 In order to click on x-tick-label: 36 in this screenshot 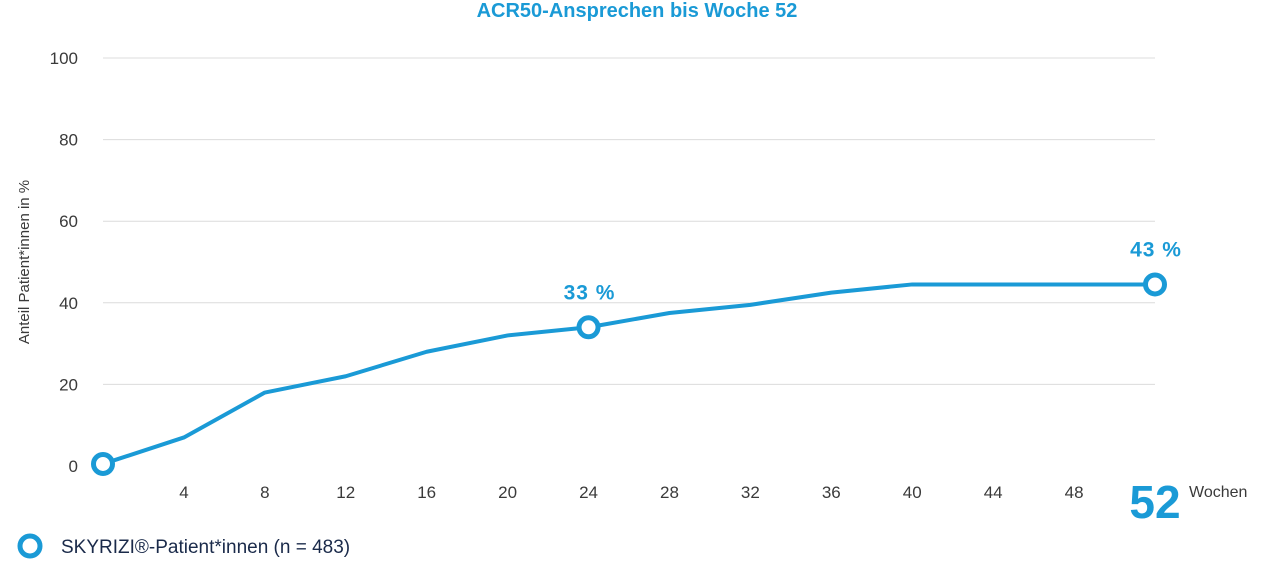, I will do `click(831, 492)`.